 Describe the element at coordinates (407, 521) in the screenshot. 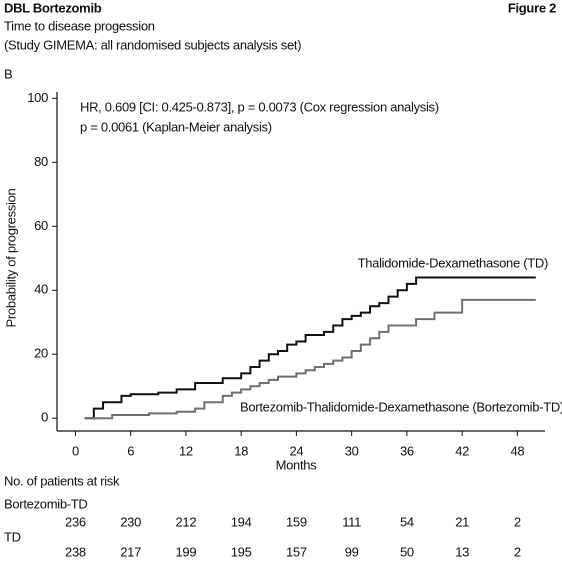

I see `risk-value: 54` at that location.